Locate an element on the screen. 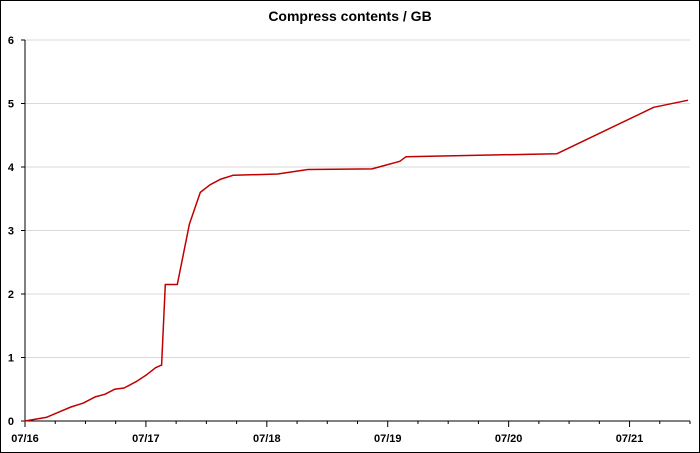  y-tick-label: 1 is located at coordinates (11, 359).